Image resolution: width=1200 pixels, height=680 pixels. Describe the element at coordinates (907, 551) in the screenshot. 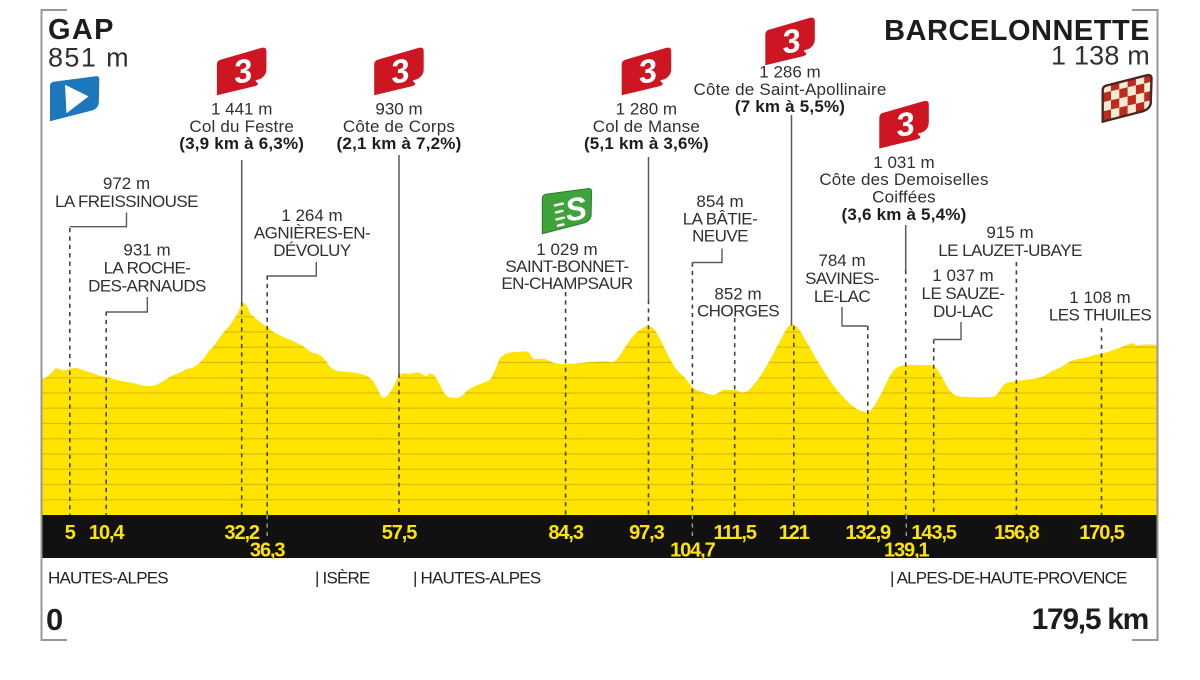

I see `svg-text: 139,1` at that location.